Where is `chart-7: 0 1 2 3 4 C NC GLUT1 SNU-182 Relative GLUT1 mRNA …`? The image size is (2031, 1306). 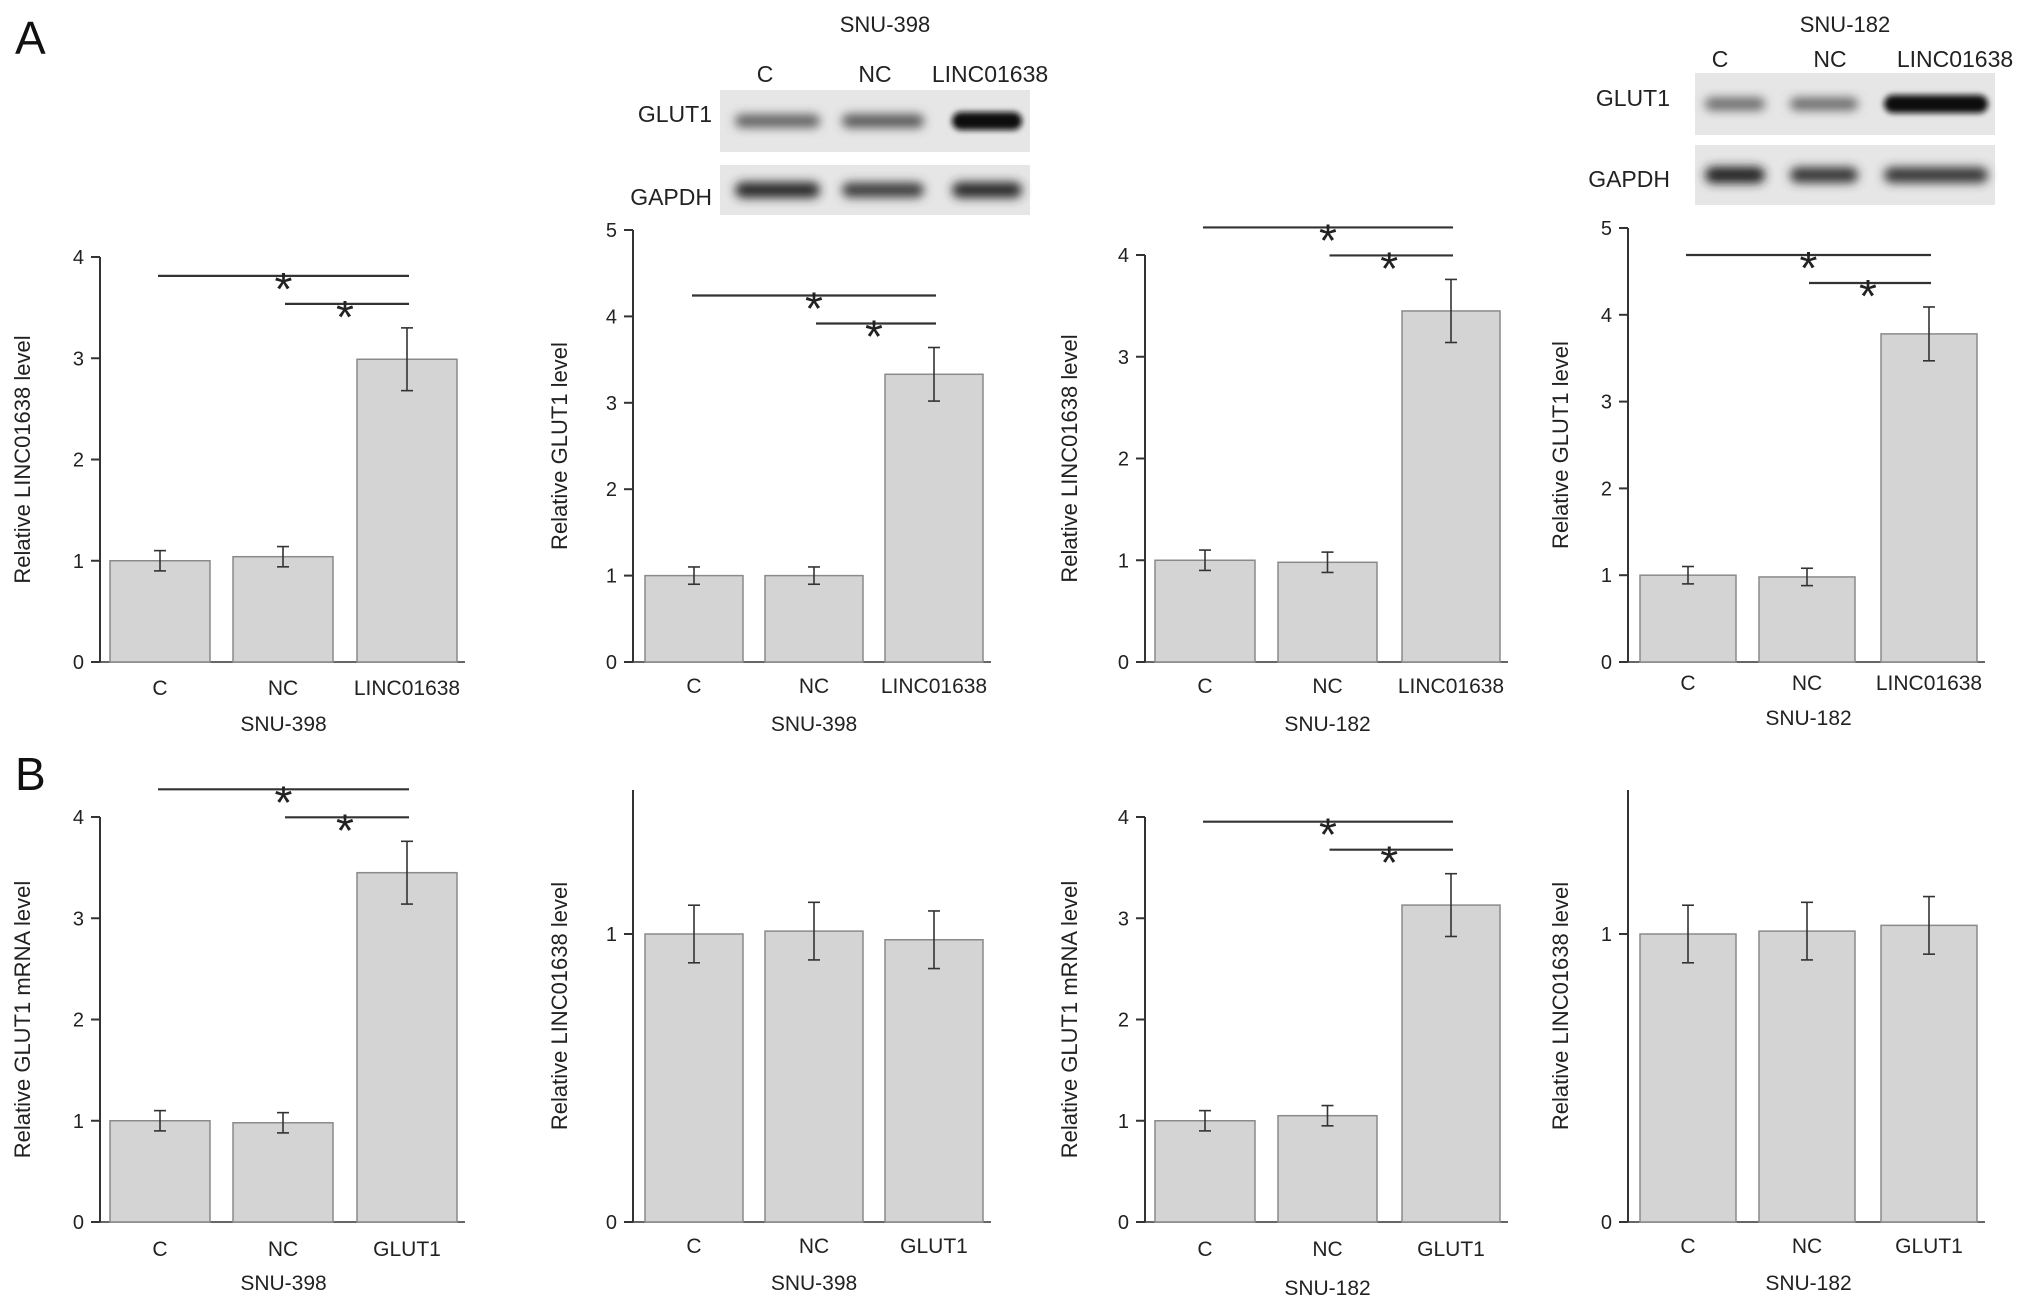 chart-7: 0 1 2 3 4 C NC GLUT1 SNU-182 Relative GLUT1 mRNA … is located at coordinates (1282, 1053).